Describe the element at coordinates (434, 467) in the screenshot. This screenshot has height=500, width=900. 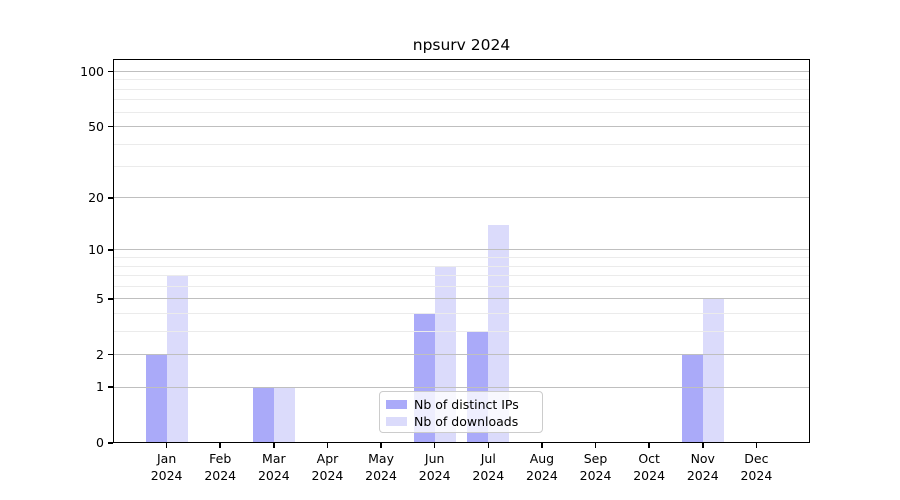
I see `x-tick-label-jun-2024: Jun 2024` at that location.